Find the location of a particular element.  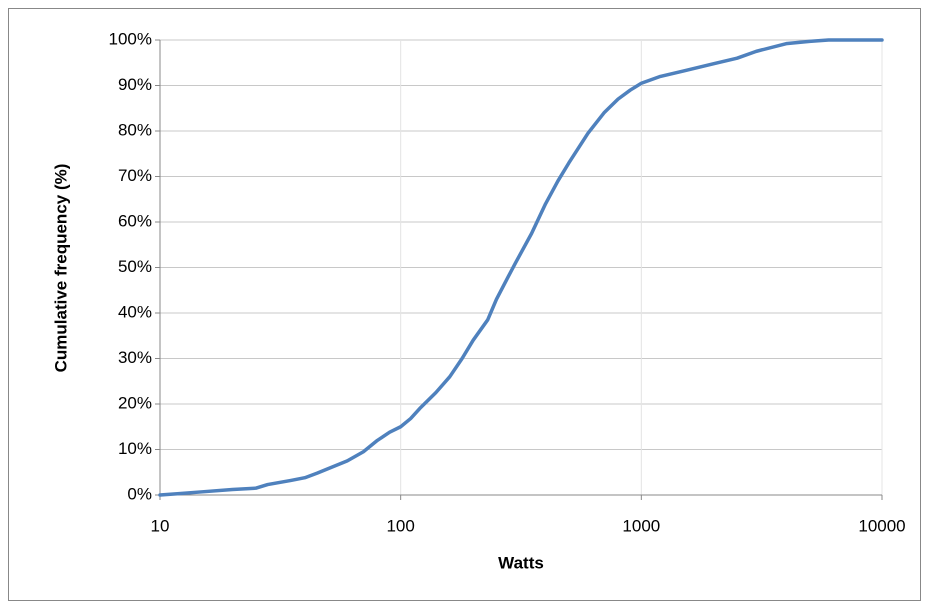

y-tick-label: 60% is located at coordinates (135, 220).